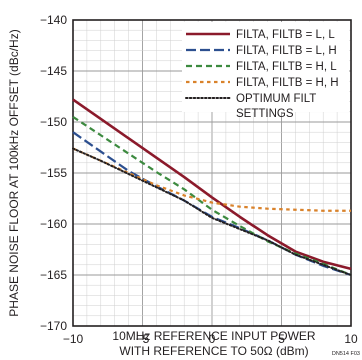 The image size is (362, 360). Describe the element at coordinates (276, 99) in the screenshot. I see `legend-label-5-line-1: OPTIMUM FILT` at that location.